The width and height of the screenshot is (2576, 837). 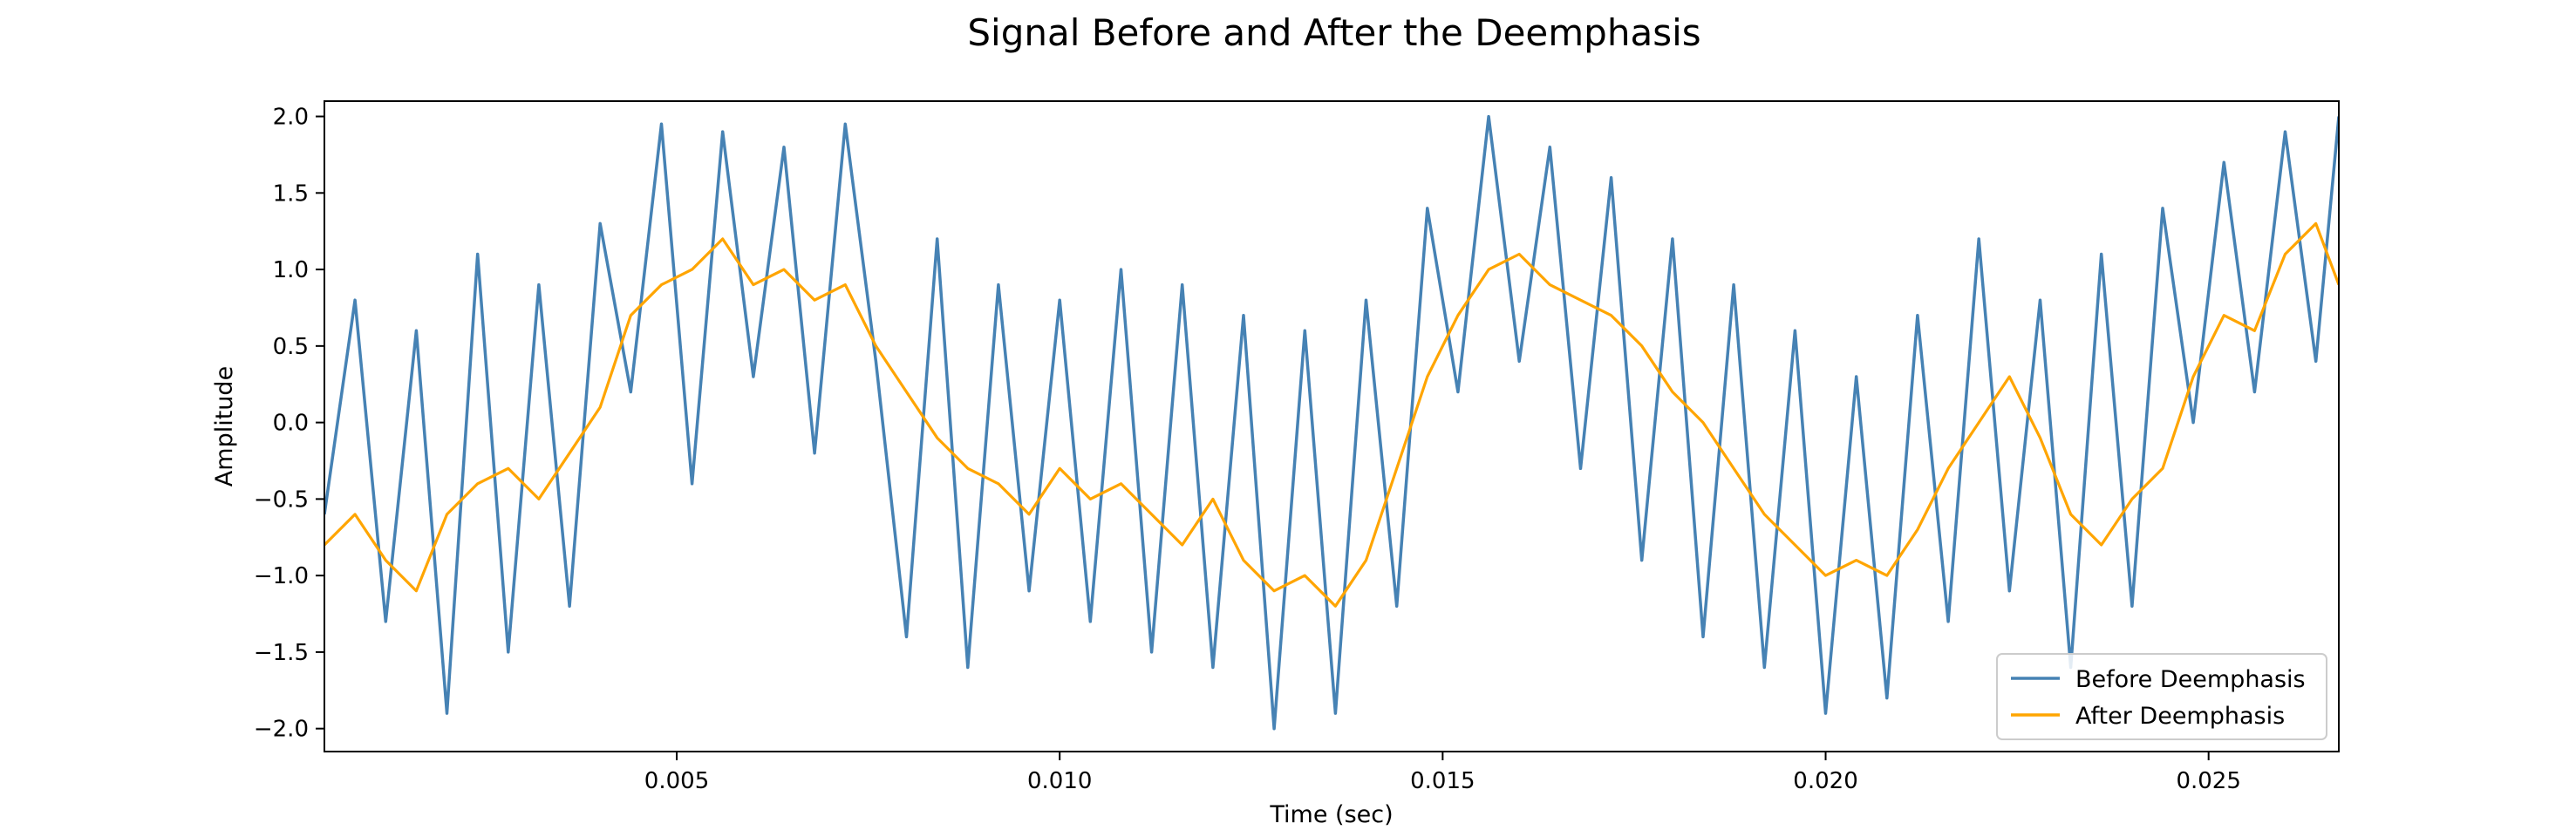 What do you see at coordinates (2208, 781) in the screenshot?
I see `x-tick-label: 0.025` at bounding box center [2208, 781].